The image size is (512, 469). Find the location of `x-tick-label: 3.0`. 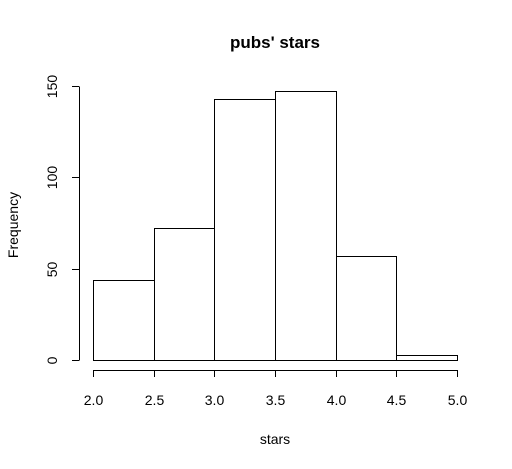

x-tick-label: 3.0 is located at coordinates (215, 400).